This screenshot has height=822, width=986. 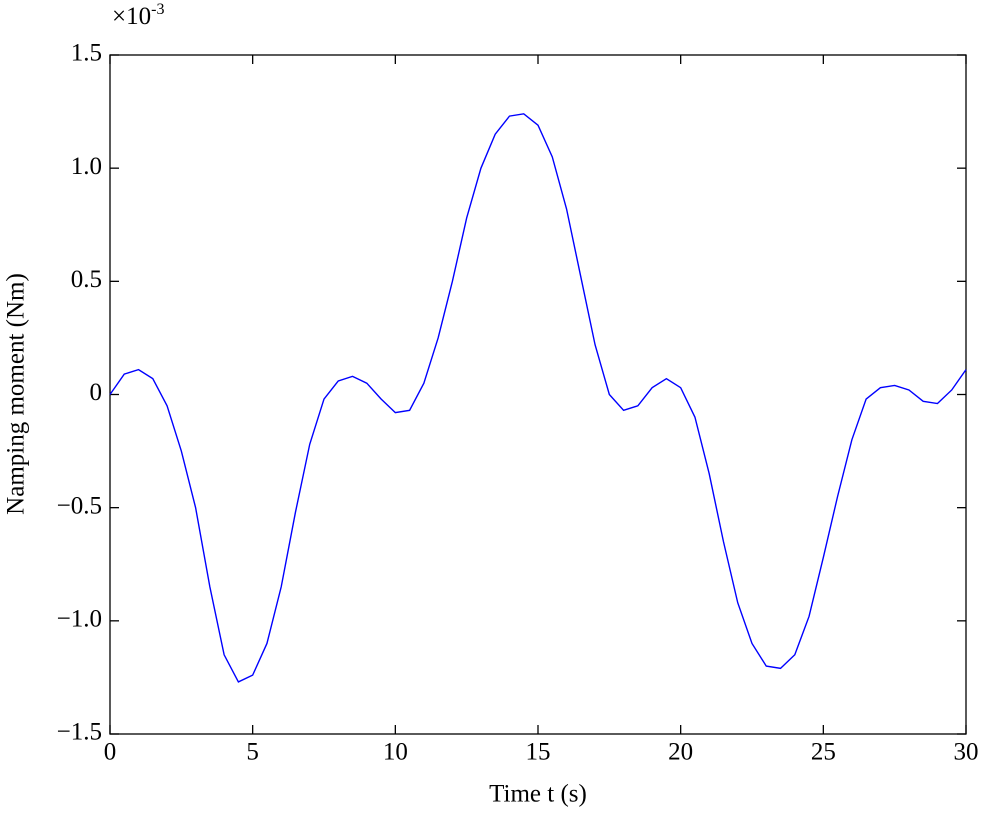 I want to click on x-tick-label: 10, so click(x=395, y=752).